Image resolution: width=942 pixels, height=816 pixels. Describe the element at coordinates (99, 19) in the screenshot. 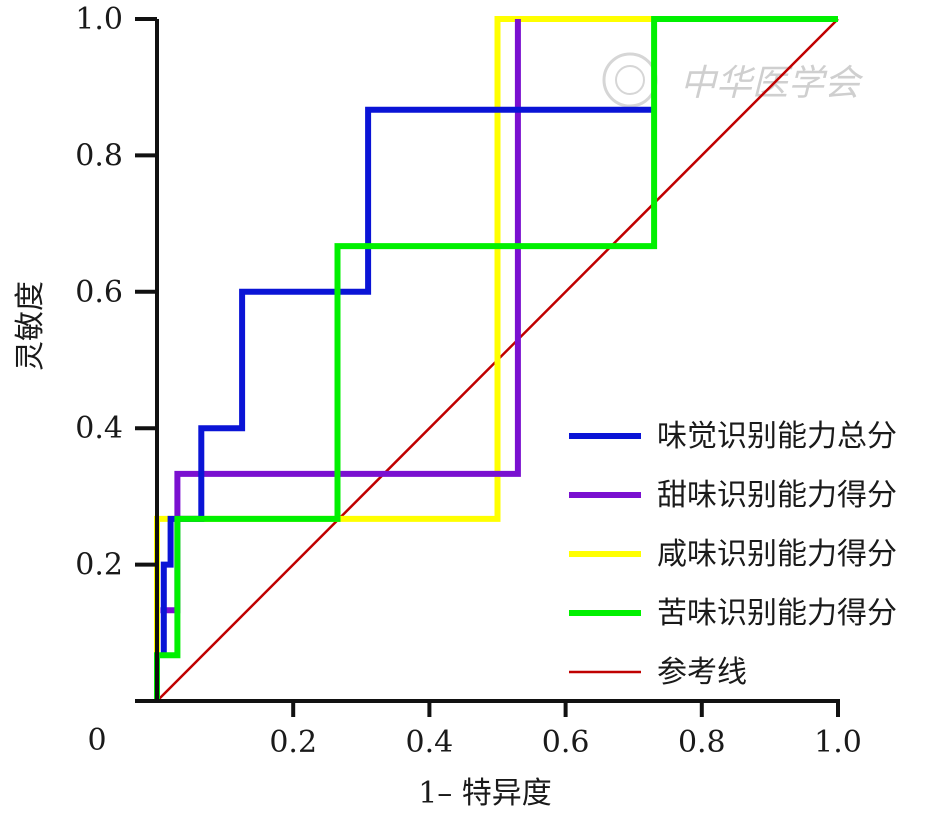

I see `y-tick-label-4: 1.0` at that location.